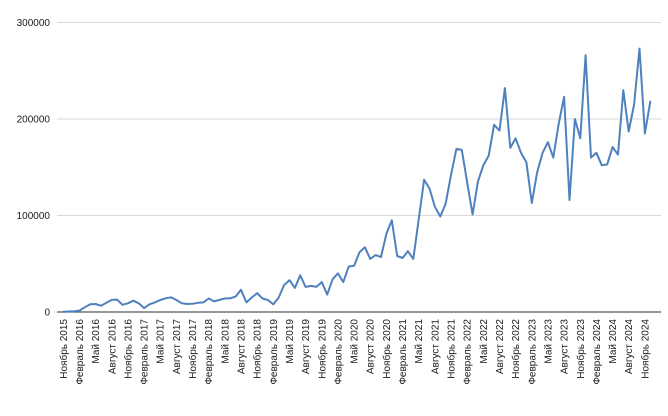 Image resolution: width=668 pixels, height=416 pixels. What do you see at coordinates (597, 352) in the screenshot?
I see `x-axis-label: Февраль 2024` at bounding box center [597, 352].